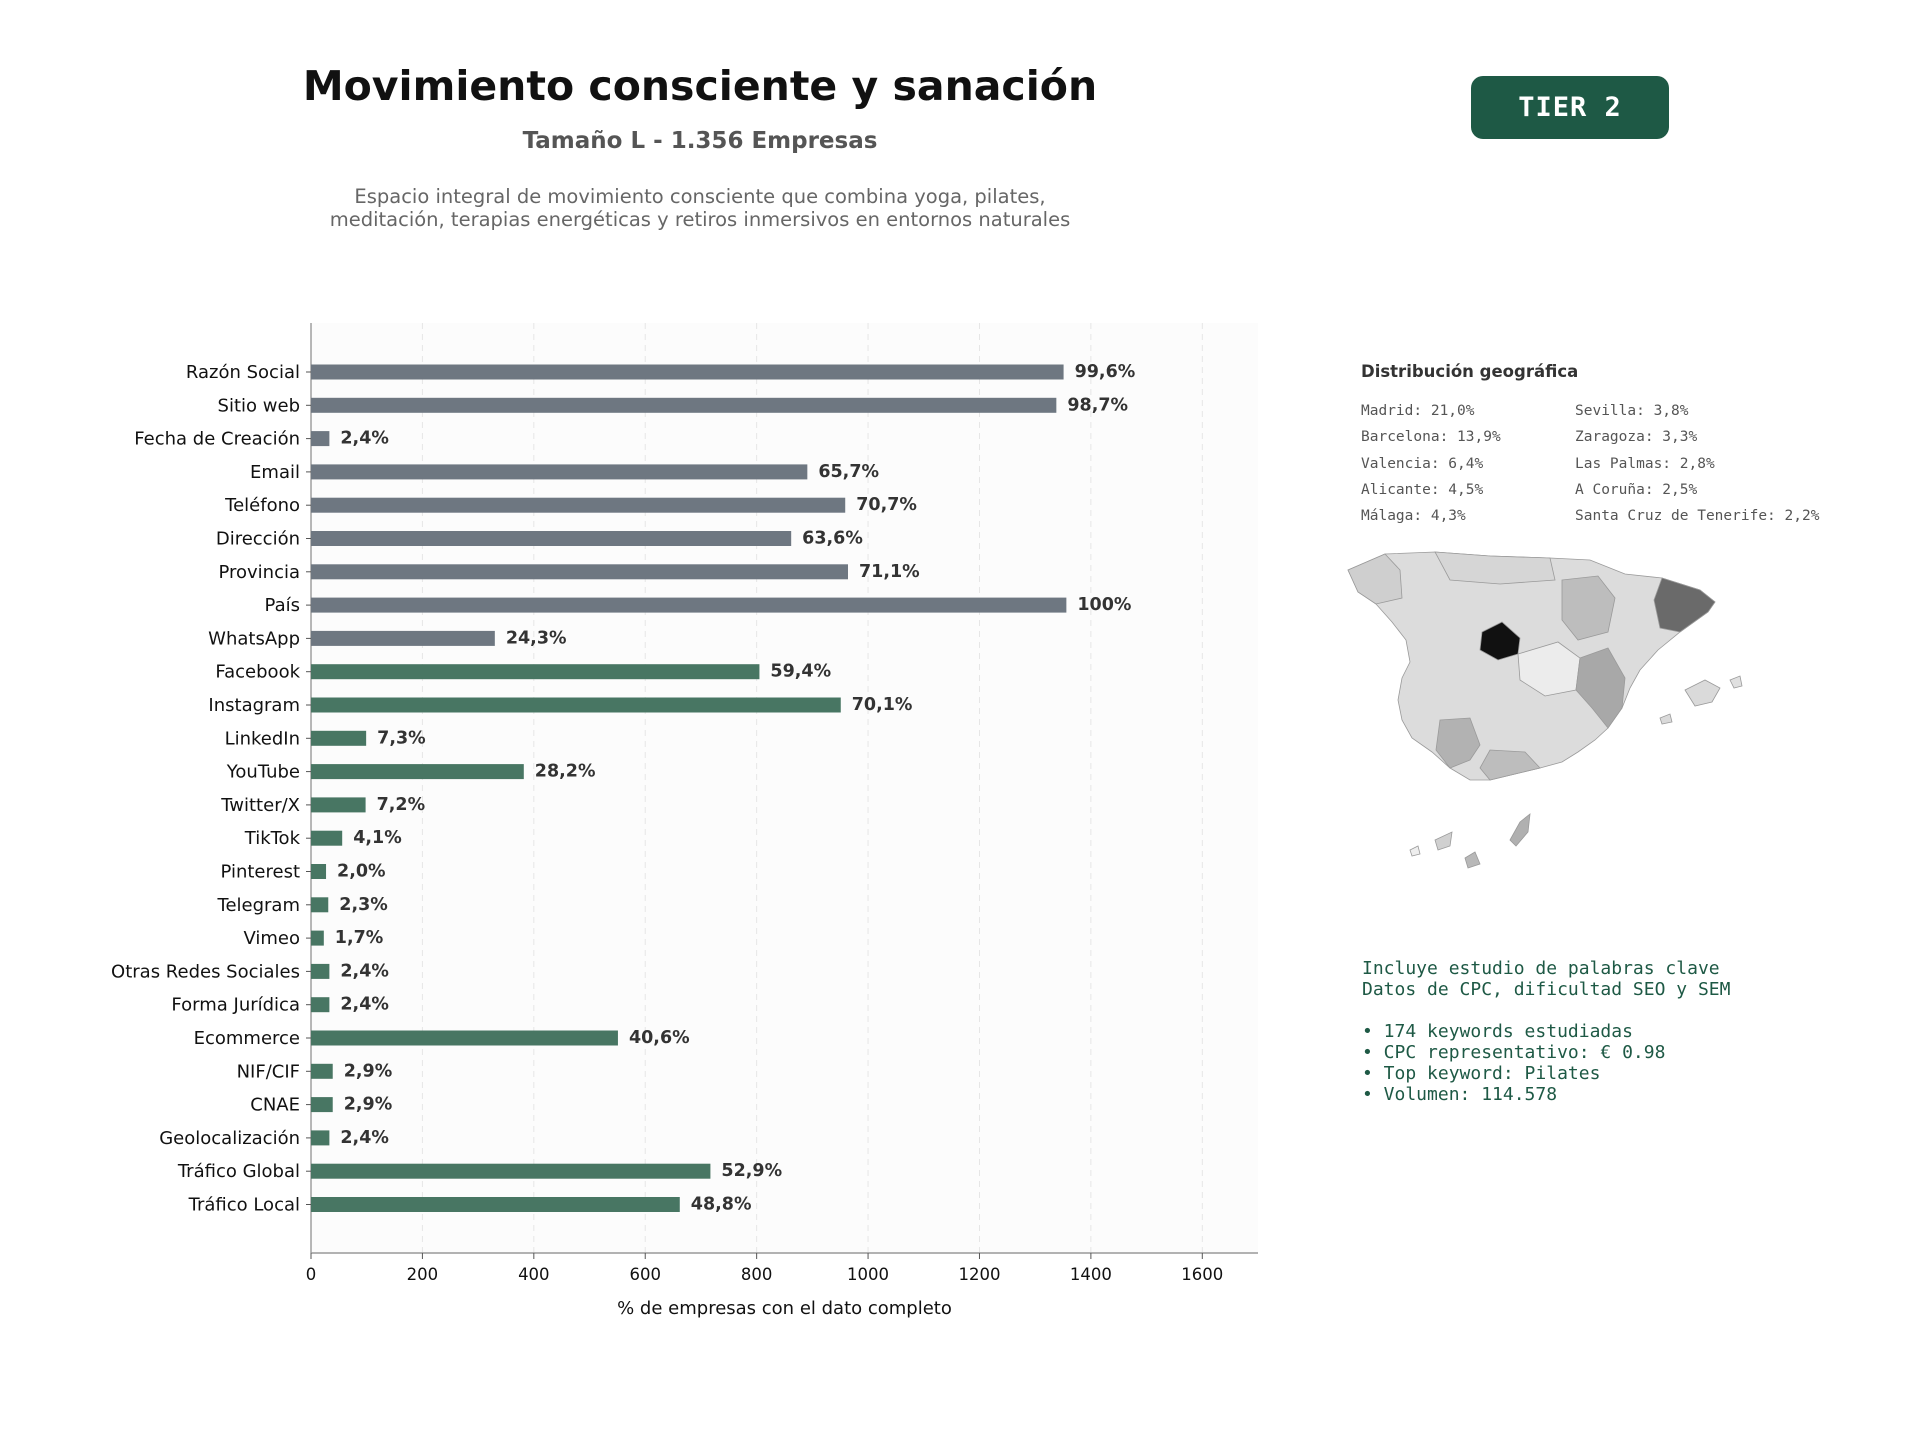  Describe the element at coordinates (377, 838) in the screenshot. I see `bar-value-label: 4,1%` at that location.